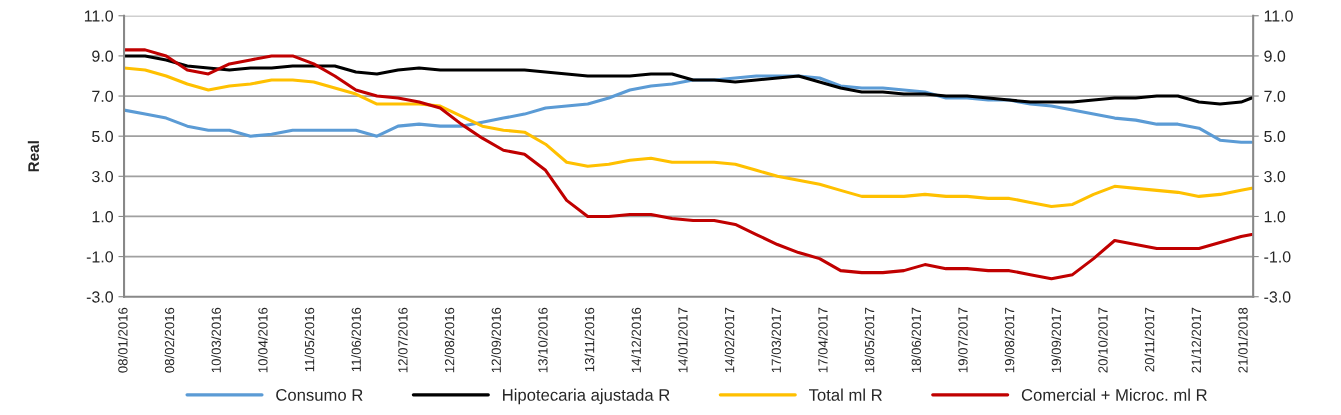  What do you see at coordinates (1277, 257) in the screenshot?
I see `y2-tick-label: -1.0` at bounding box center [1277, 257].